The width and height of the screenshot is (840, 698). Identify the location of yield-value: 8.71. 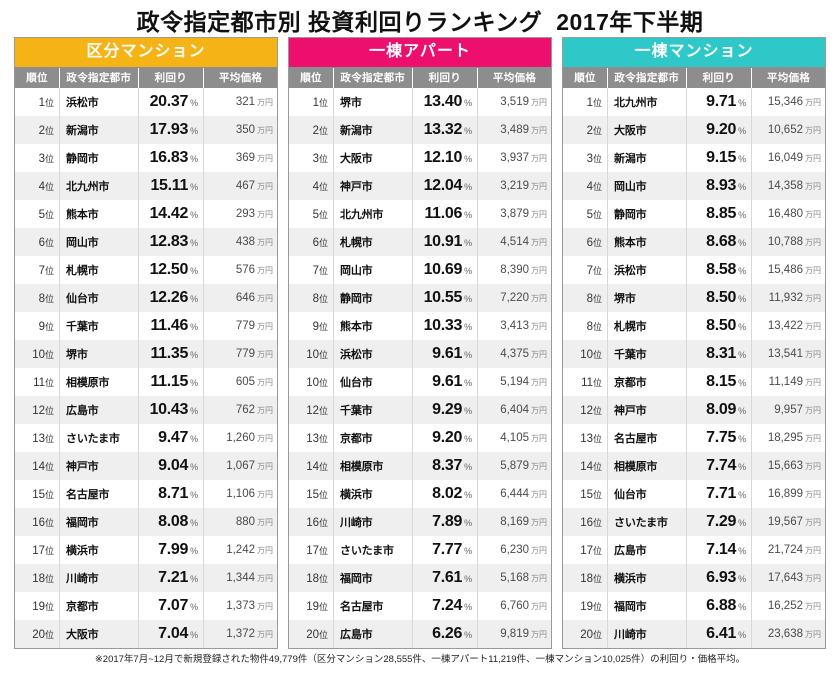
(173, 493).